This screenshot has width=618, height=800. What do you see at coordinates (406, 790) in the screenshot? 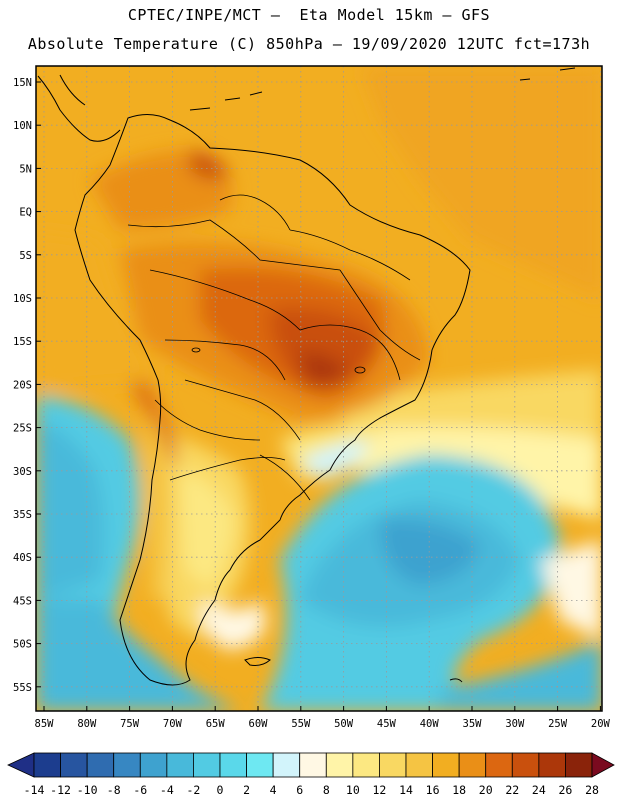
I see `colorbar-label: 14` at bounding box center [406, 790].